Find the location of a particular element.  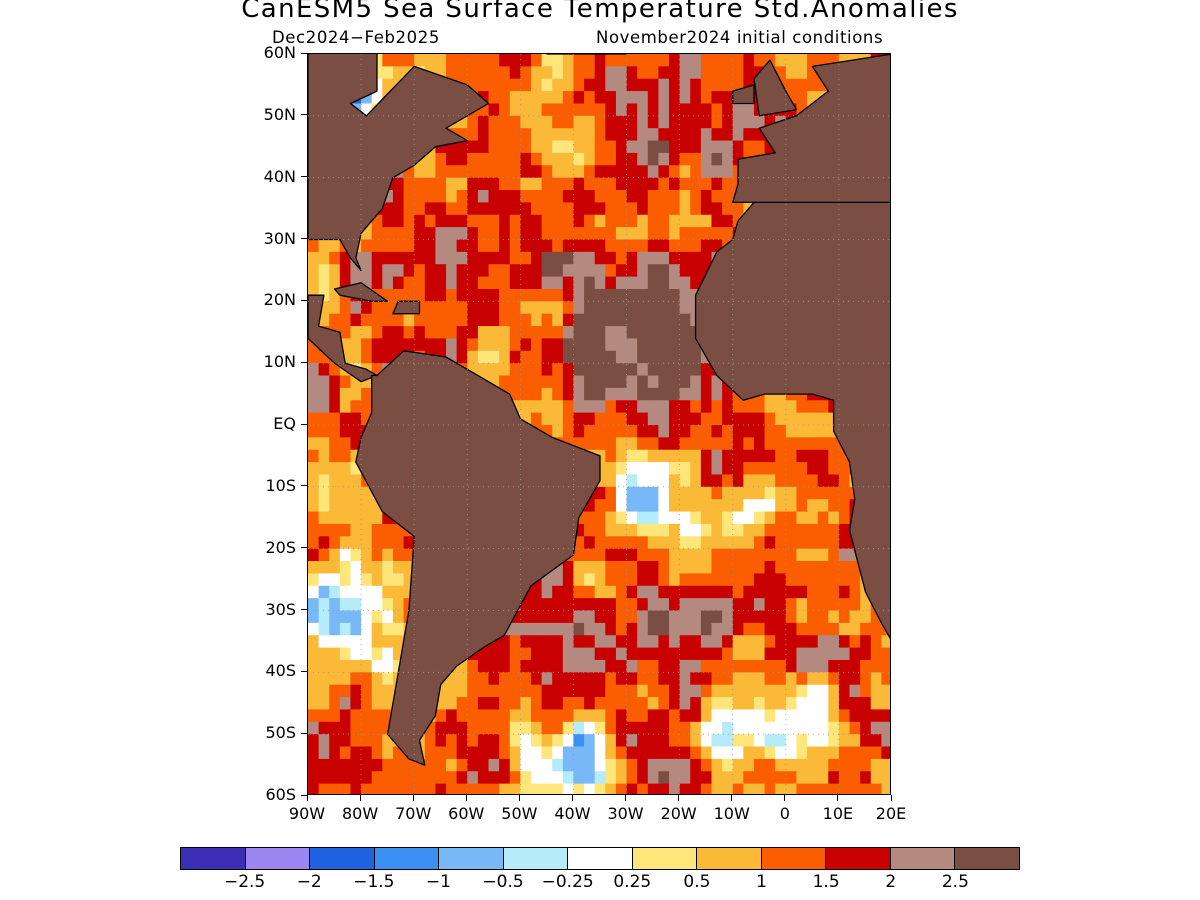

latitude-label: 60S is located at coordinates (280, 794).